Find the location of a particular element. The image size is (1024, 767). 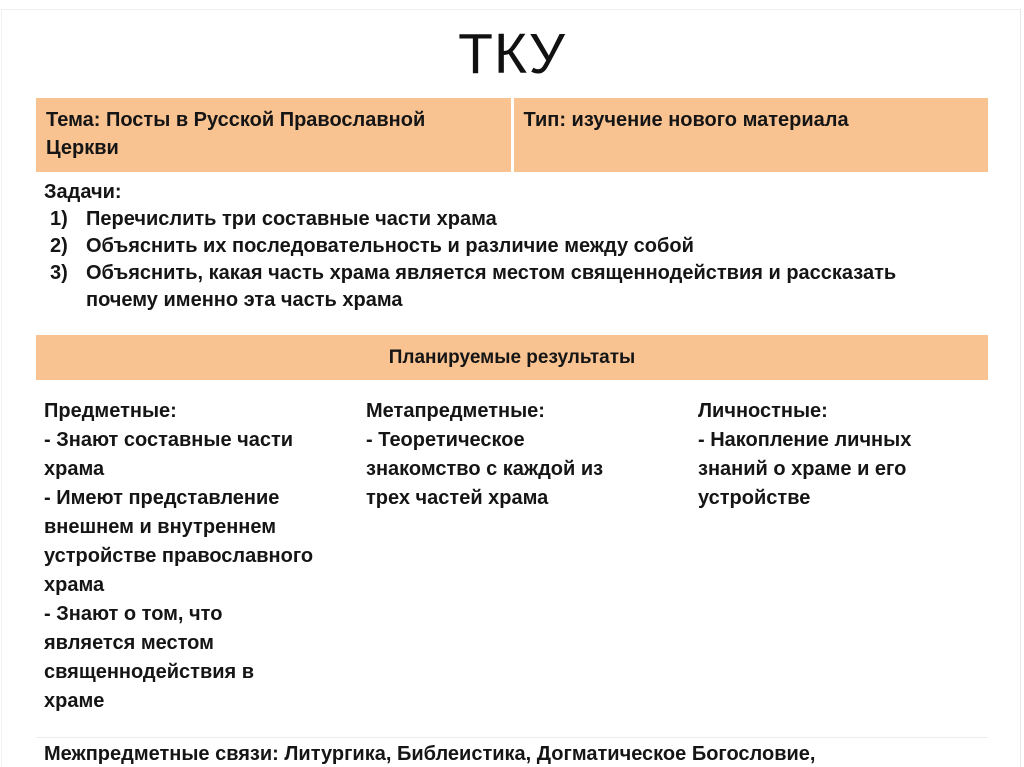

task-number: 2) is located at coordinates (59, 246).